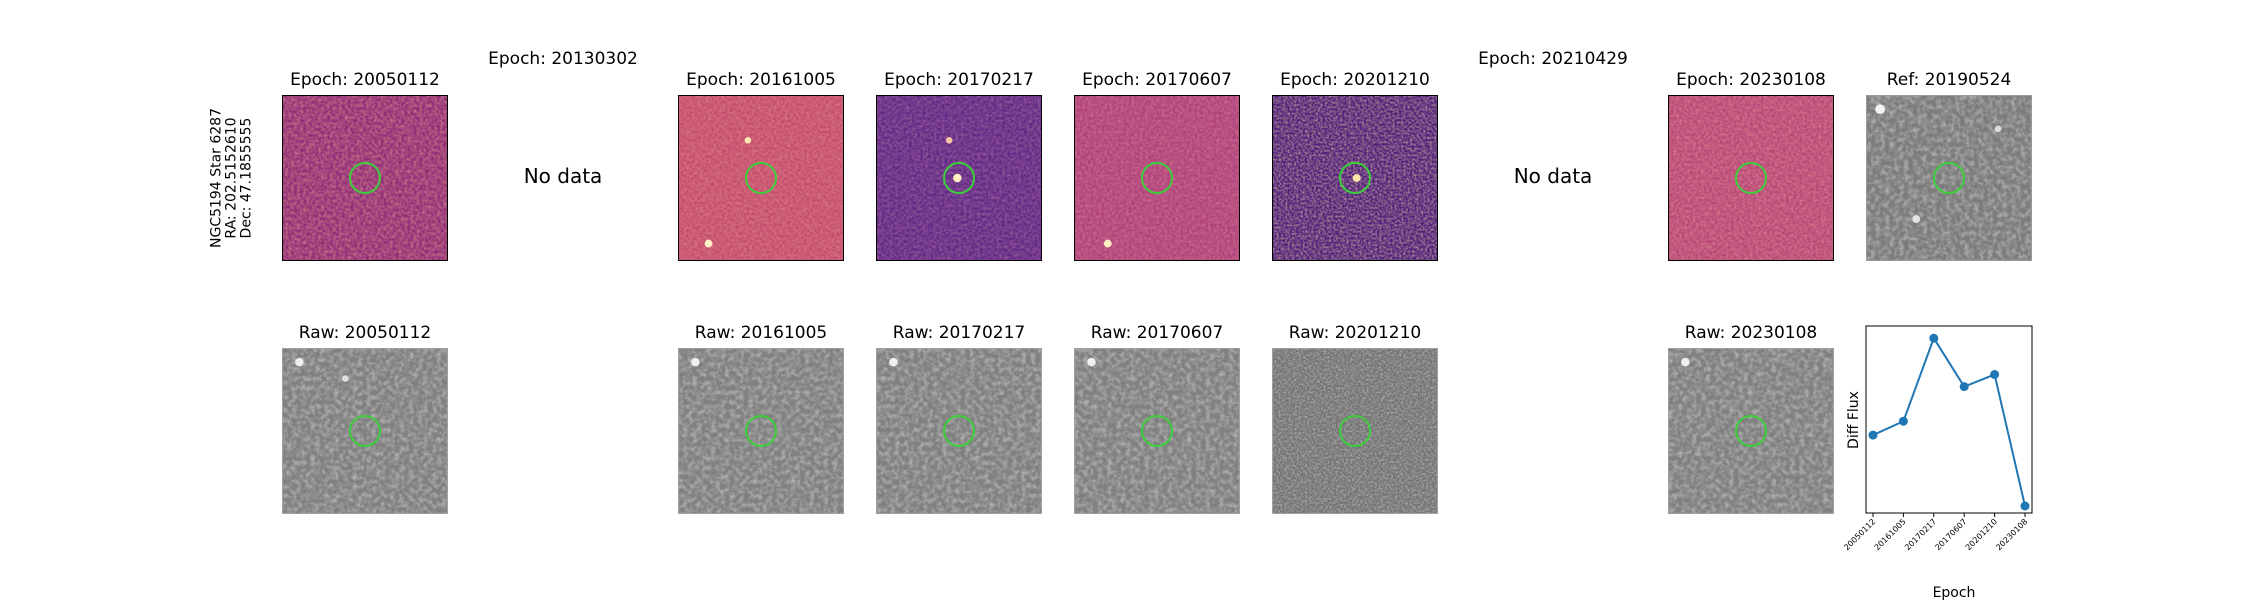 This screenshot has height=600, width=2250. What do you see at coordinates (1355, 333) in the screenshot?
I see `raw-title-6: Raw: 20201210` at bounding box center [1355, 333].